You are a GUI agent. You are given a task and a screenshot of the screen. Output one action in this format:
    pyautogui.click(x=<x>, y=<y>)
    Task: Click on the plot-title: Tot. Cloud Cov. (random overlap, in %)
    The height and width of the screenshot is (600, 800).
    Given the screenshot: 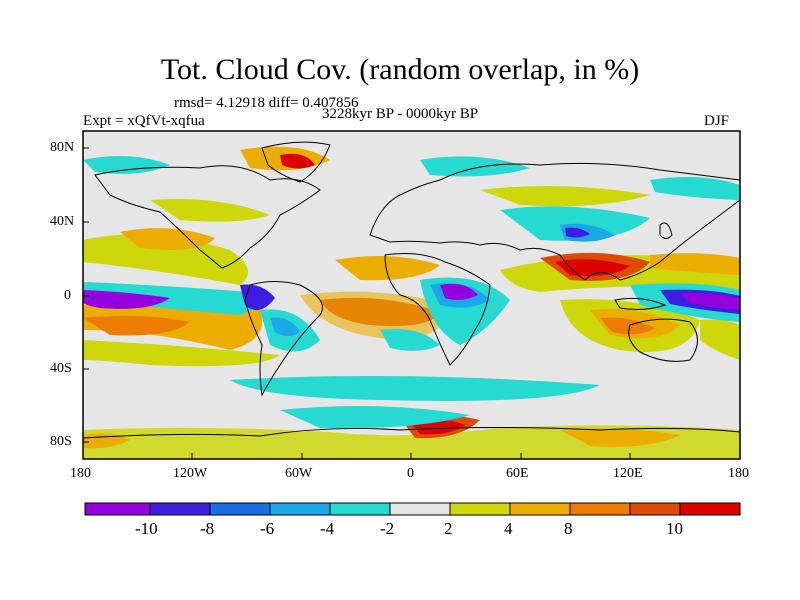 What is the action you would take?
    pyautogui.click(x=400, y=69)
    